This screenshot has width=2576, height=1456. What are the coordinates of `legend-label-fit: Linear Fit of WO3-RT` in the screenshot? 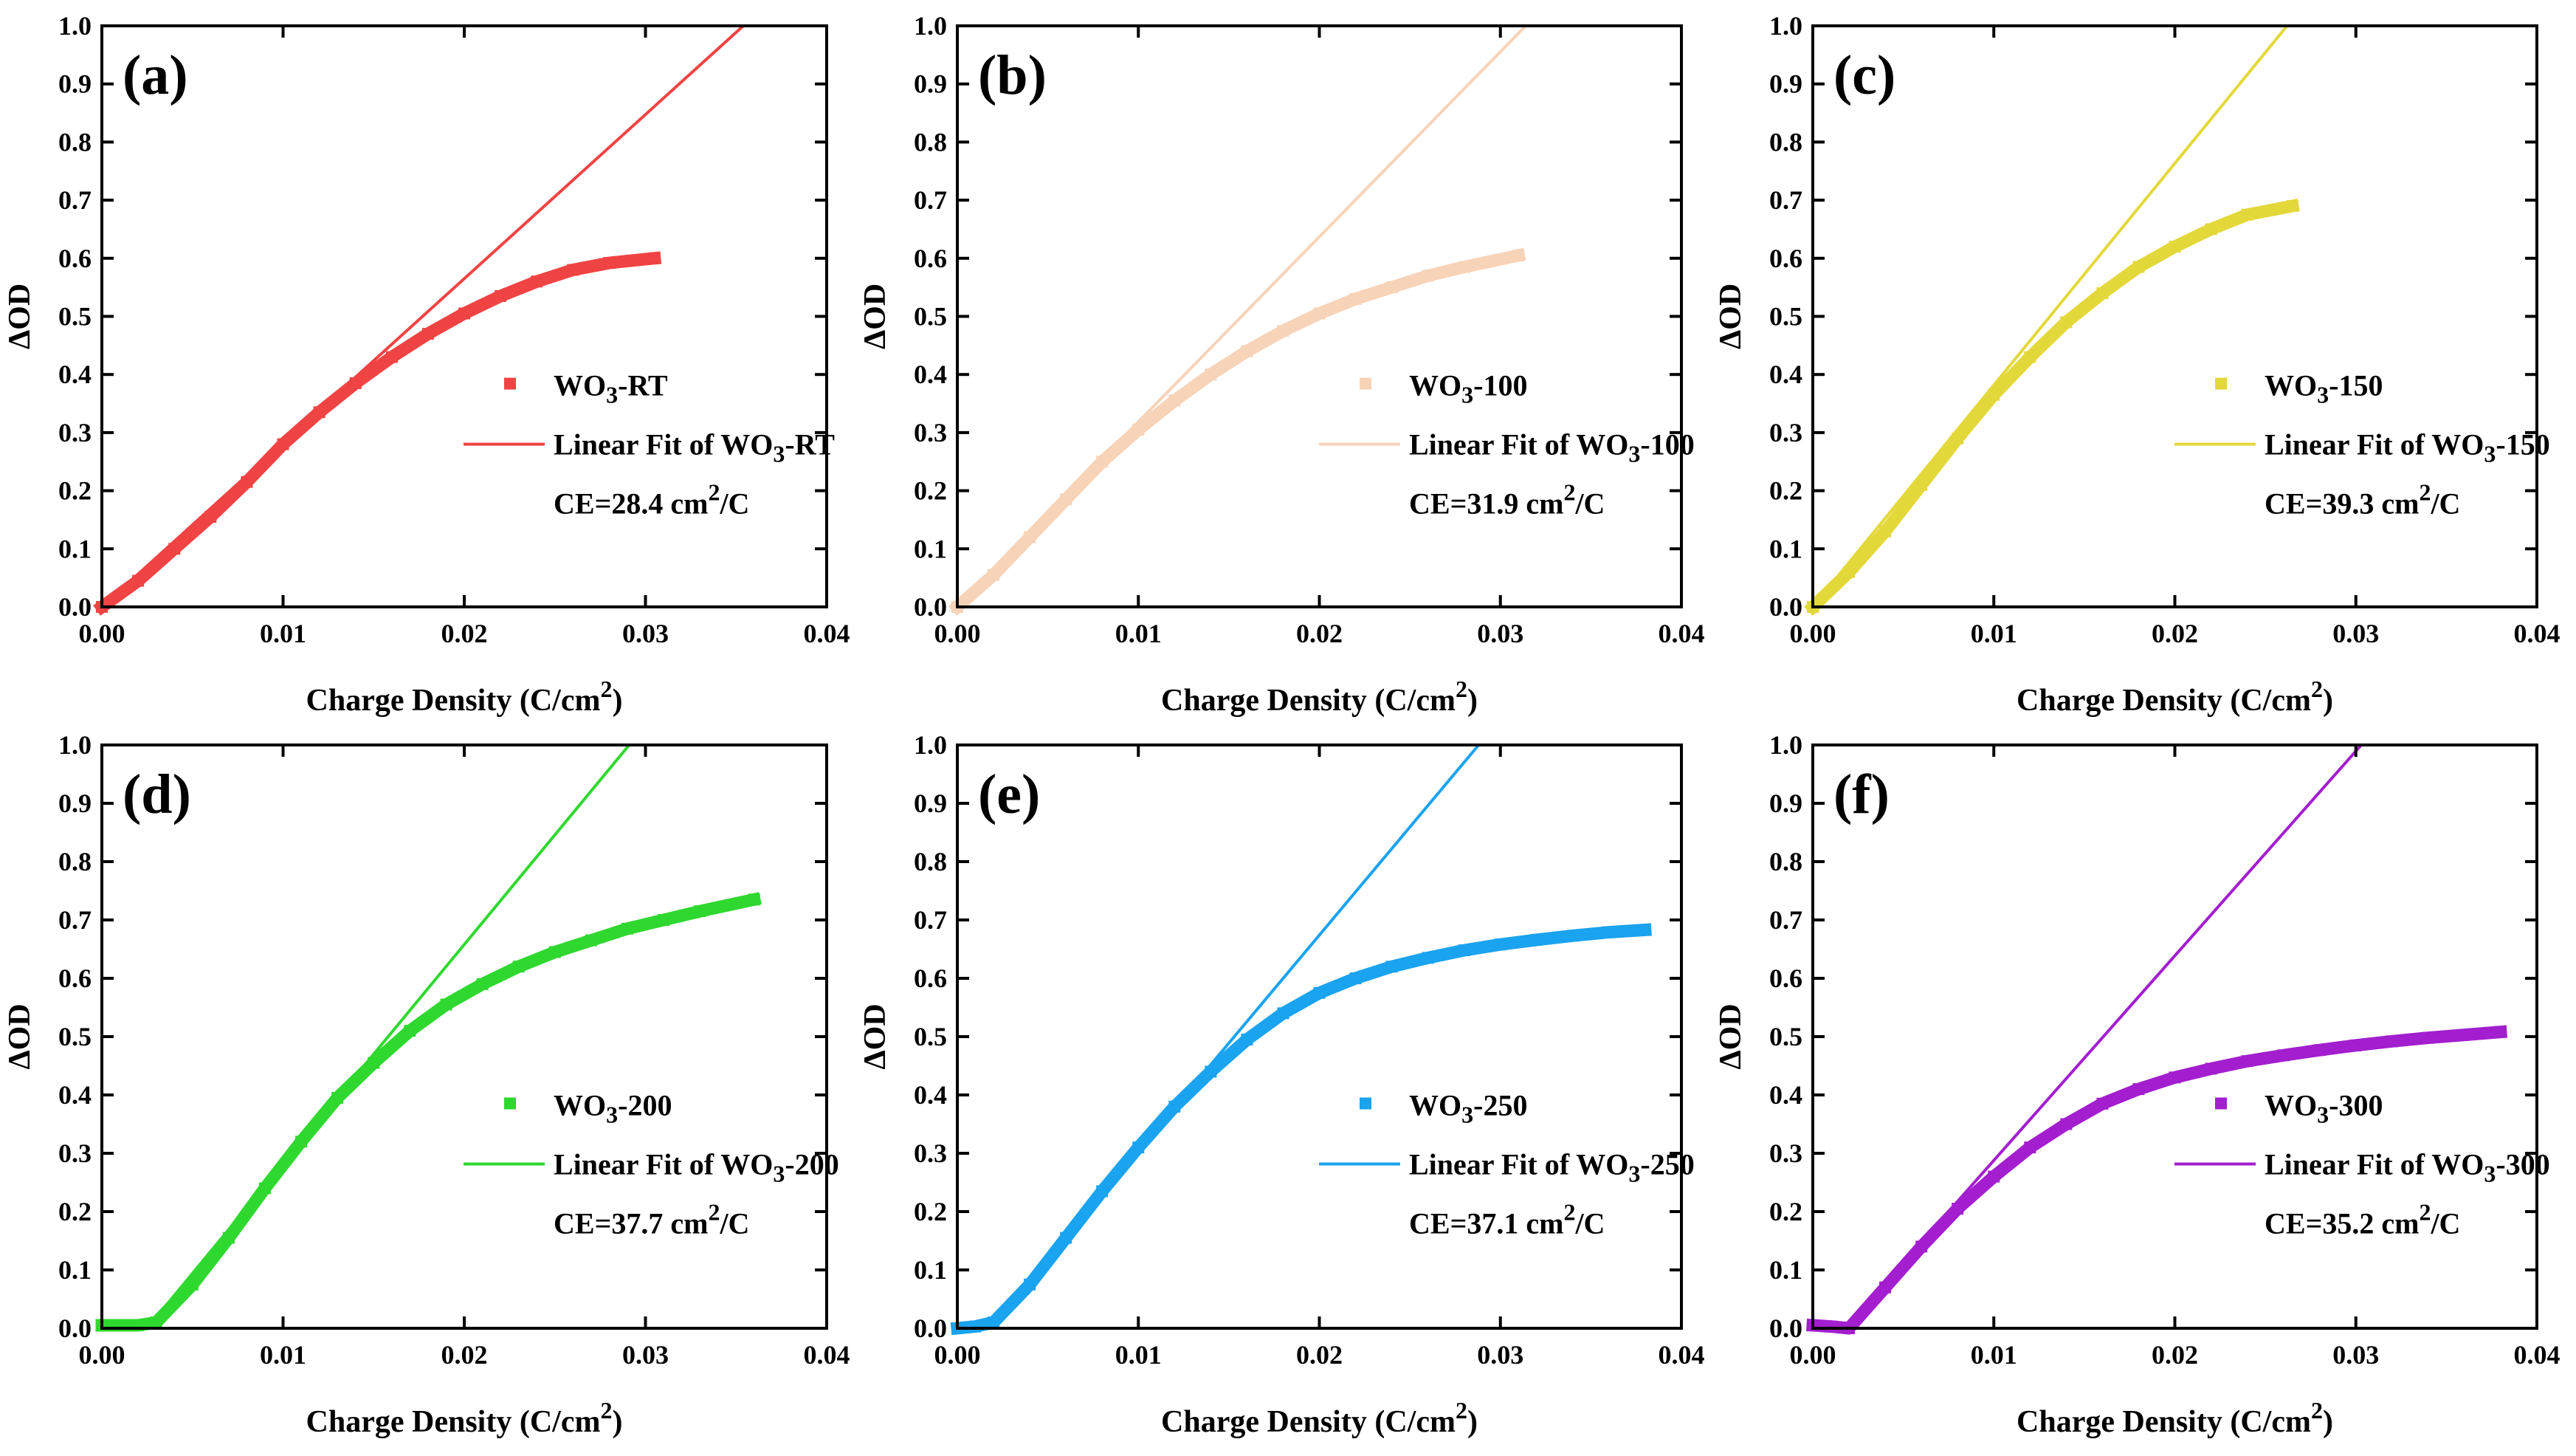 It's located at (695, 448).